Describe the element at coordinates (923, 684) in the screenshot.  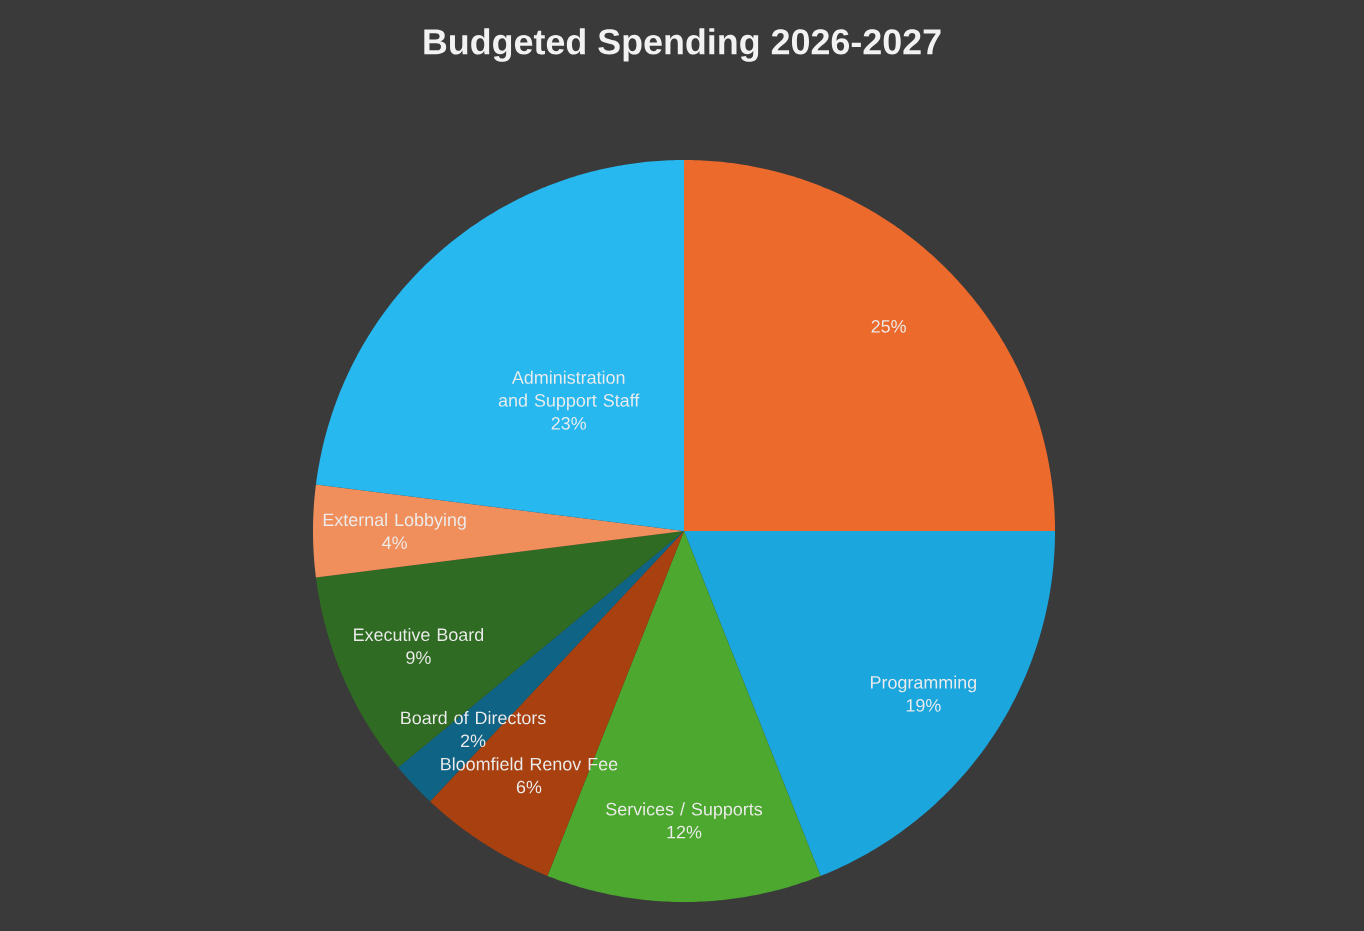
I see `slice-label: Programming` at that location.